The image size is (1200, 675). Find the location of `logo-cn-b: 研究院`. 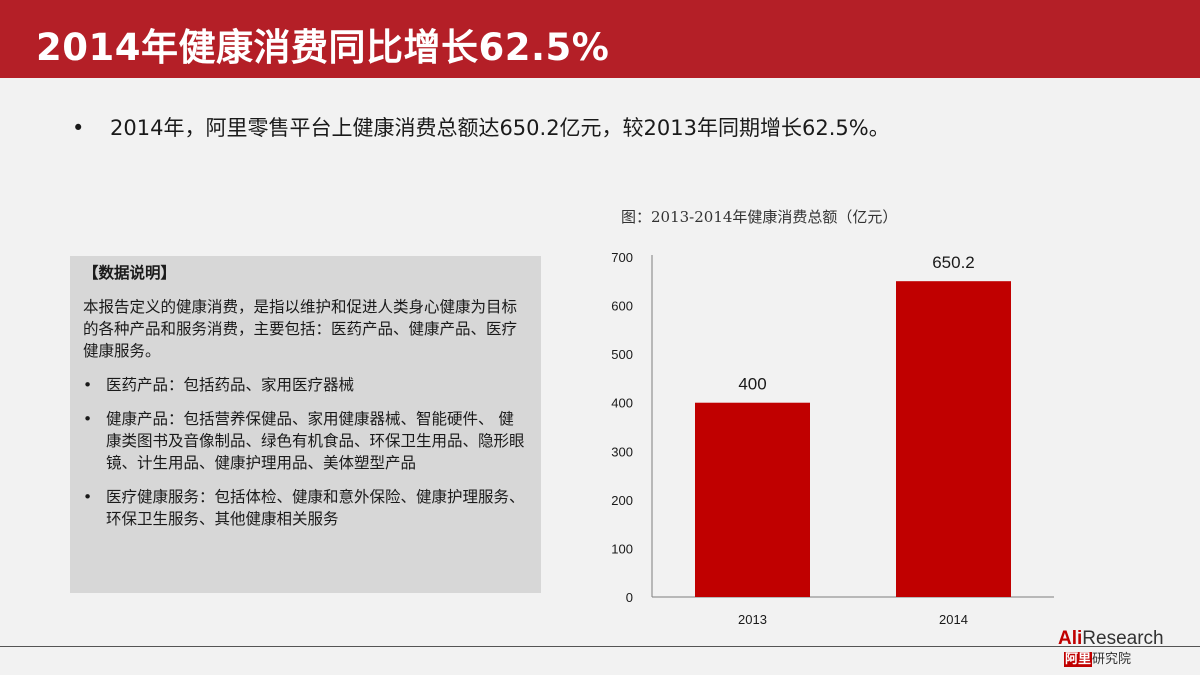

logo-cn-b: 研究院 is located at coordinates (1112, 659).